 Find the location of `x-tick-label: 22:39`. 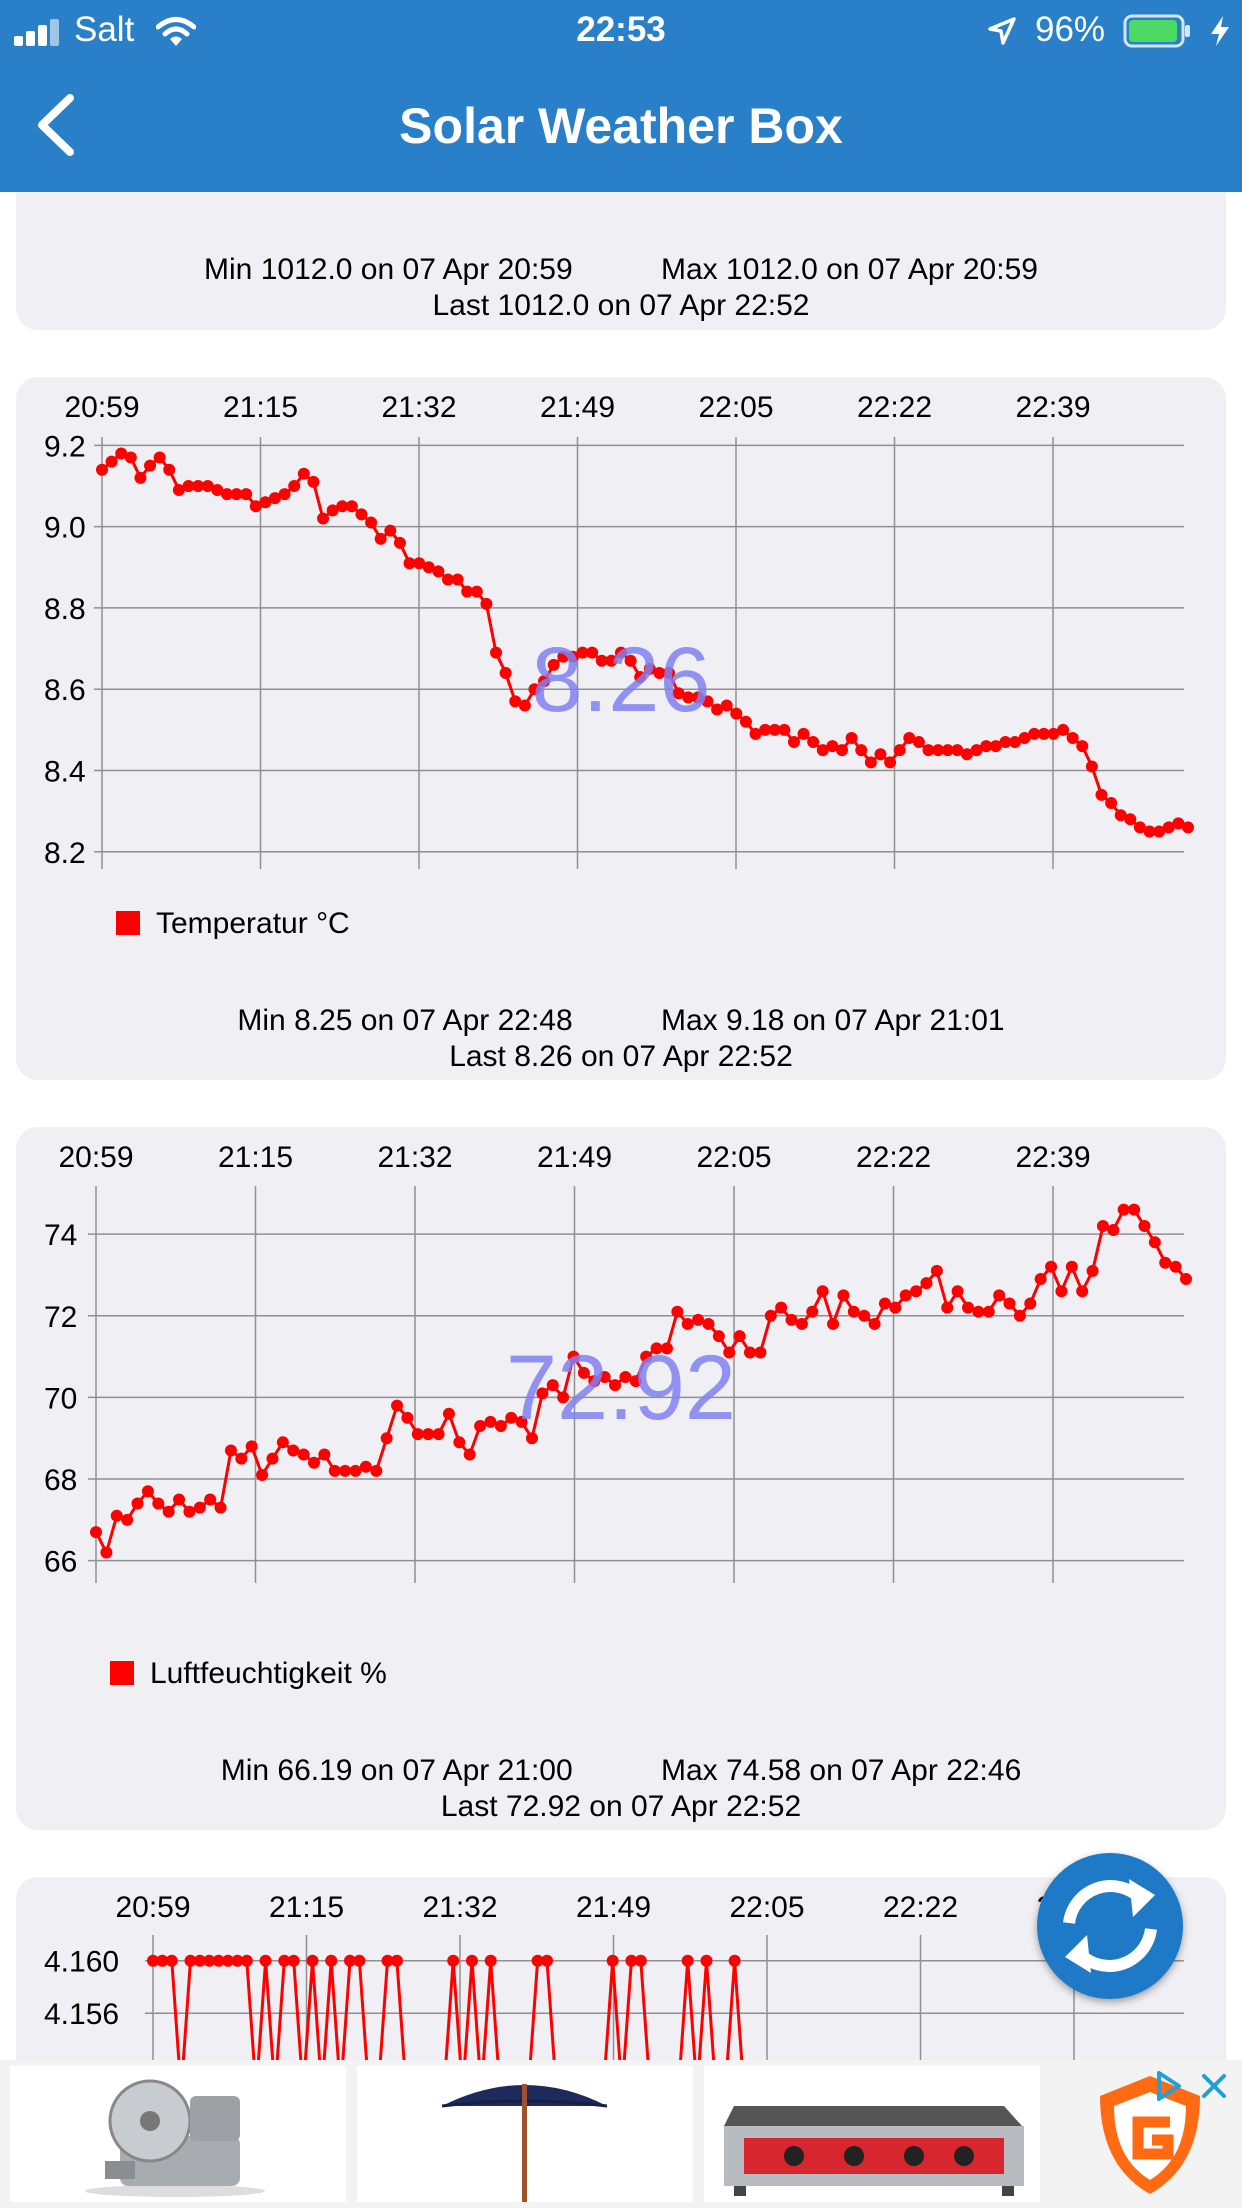

x-tick-label: 22:39 is located at coordinates (1052, 1157).